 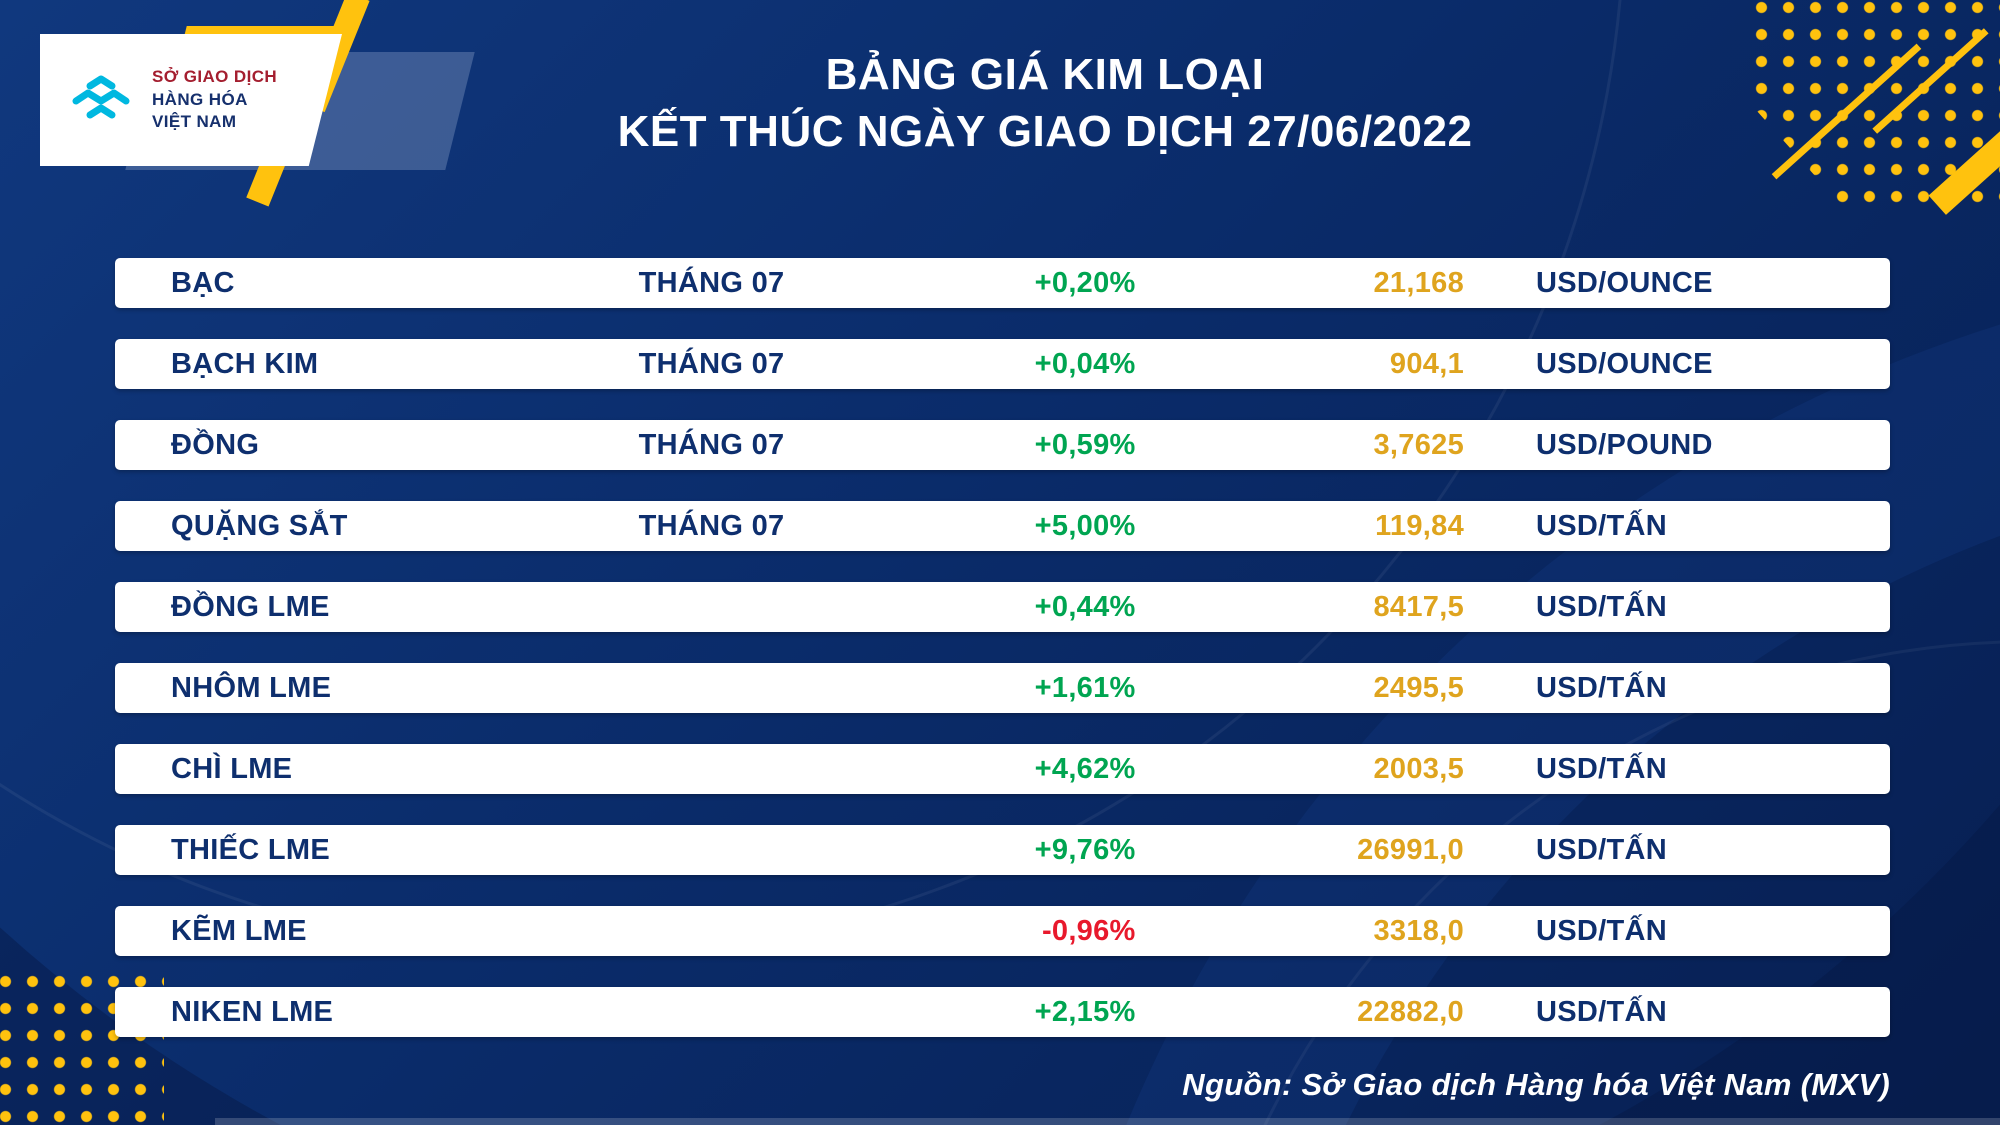 What do you see at coordinates (1624, 444) in the screenshot?
I see `row-unit: USD/POUND` at bounding box center [1624, 444].